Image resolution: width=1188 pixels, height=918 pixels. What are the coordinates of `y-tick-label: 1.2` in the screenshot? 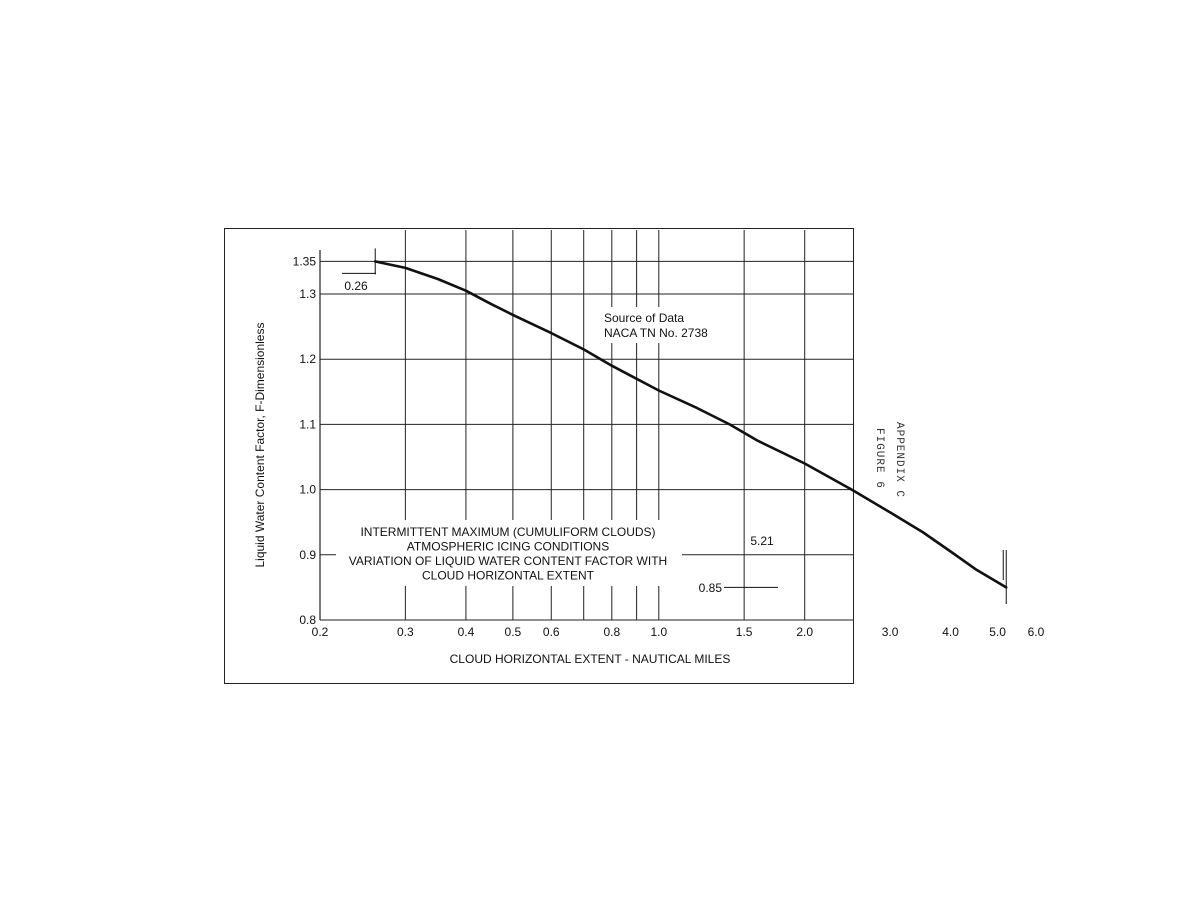 It's located at (307, 359).